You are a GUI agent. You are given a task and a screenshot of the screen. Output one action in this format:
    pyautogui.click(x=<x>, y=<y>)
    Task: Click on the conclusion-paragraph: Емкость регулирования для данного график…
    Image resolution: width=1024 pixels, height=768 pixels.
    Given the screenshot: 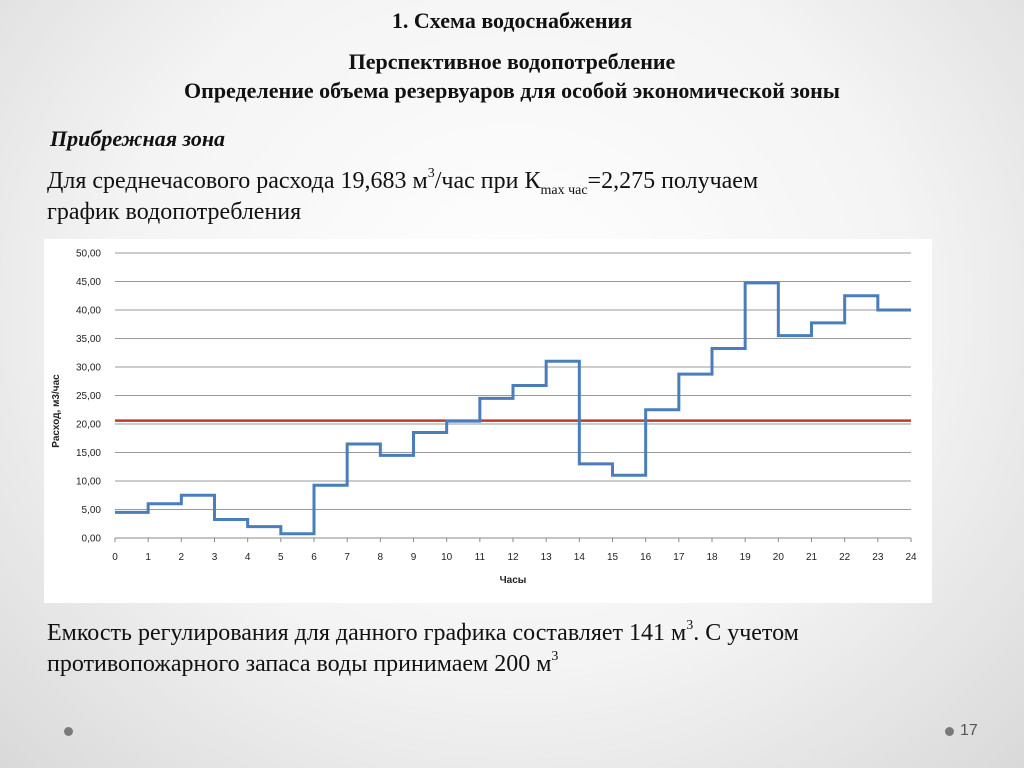 What is the action you would take?
    pyautogui.click(x=517, y=649)
    